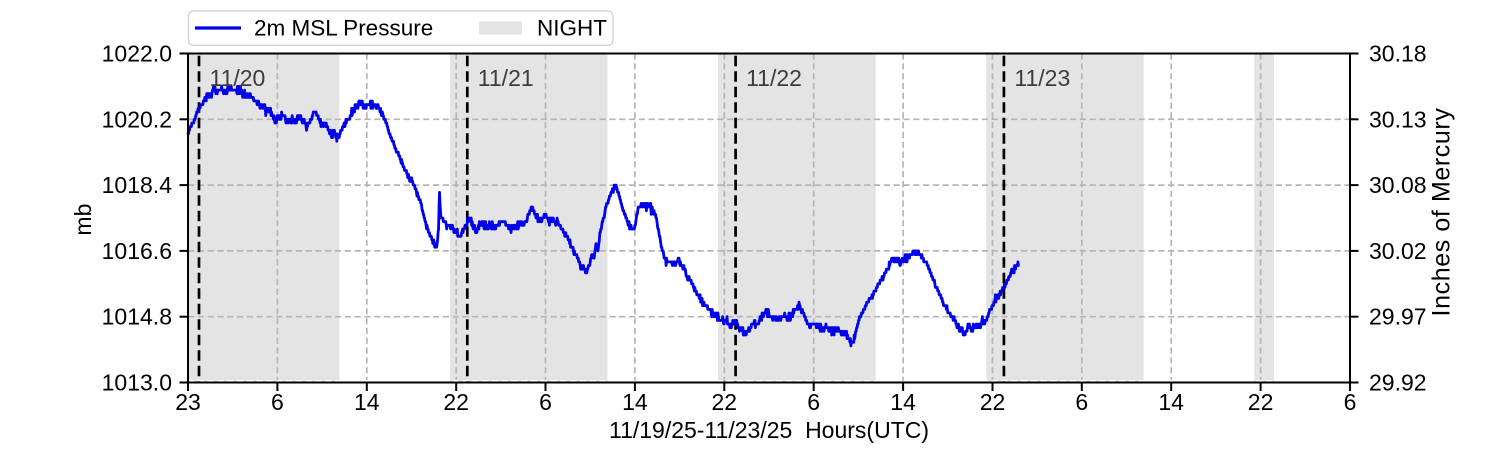 The height and width of the screenshot is (455, 1500). What do you see at coordinates (238, 78) in the screenshot?
I see `svg-text: 11/20` at bounding box center [238, 78].